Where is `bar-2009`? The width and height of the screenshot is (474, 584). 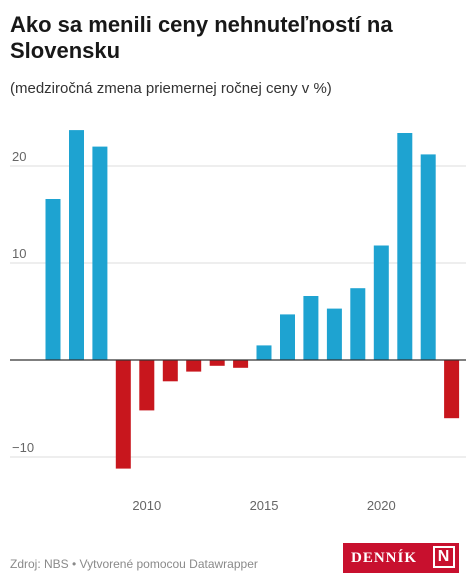
bar-2009 is located at coordinates (123, 414).